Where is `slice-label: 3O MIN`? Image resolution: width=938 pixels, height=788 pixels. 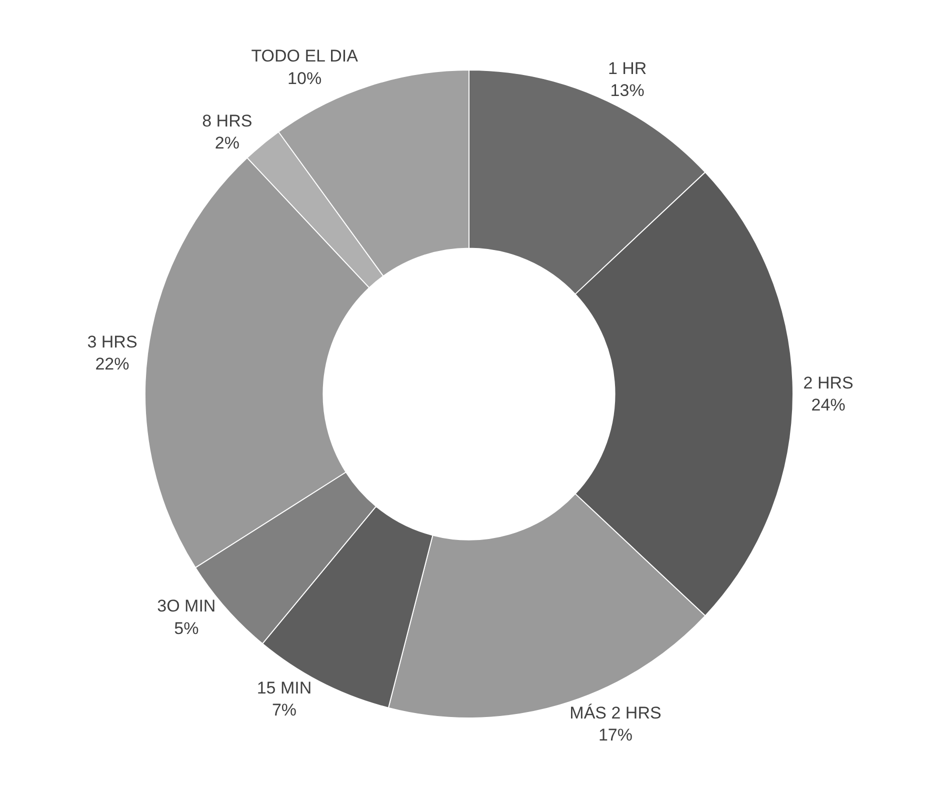 slice-label: 3O MIN is located at coordinates (186, 606).